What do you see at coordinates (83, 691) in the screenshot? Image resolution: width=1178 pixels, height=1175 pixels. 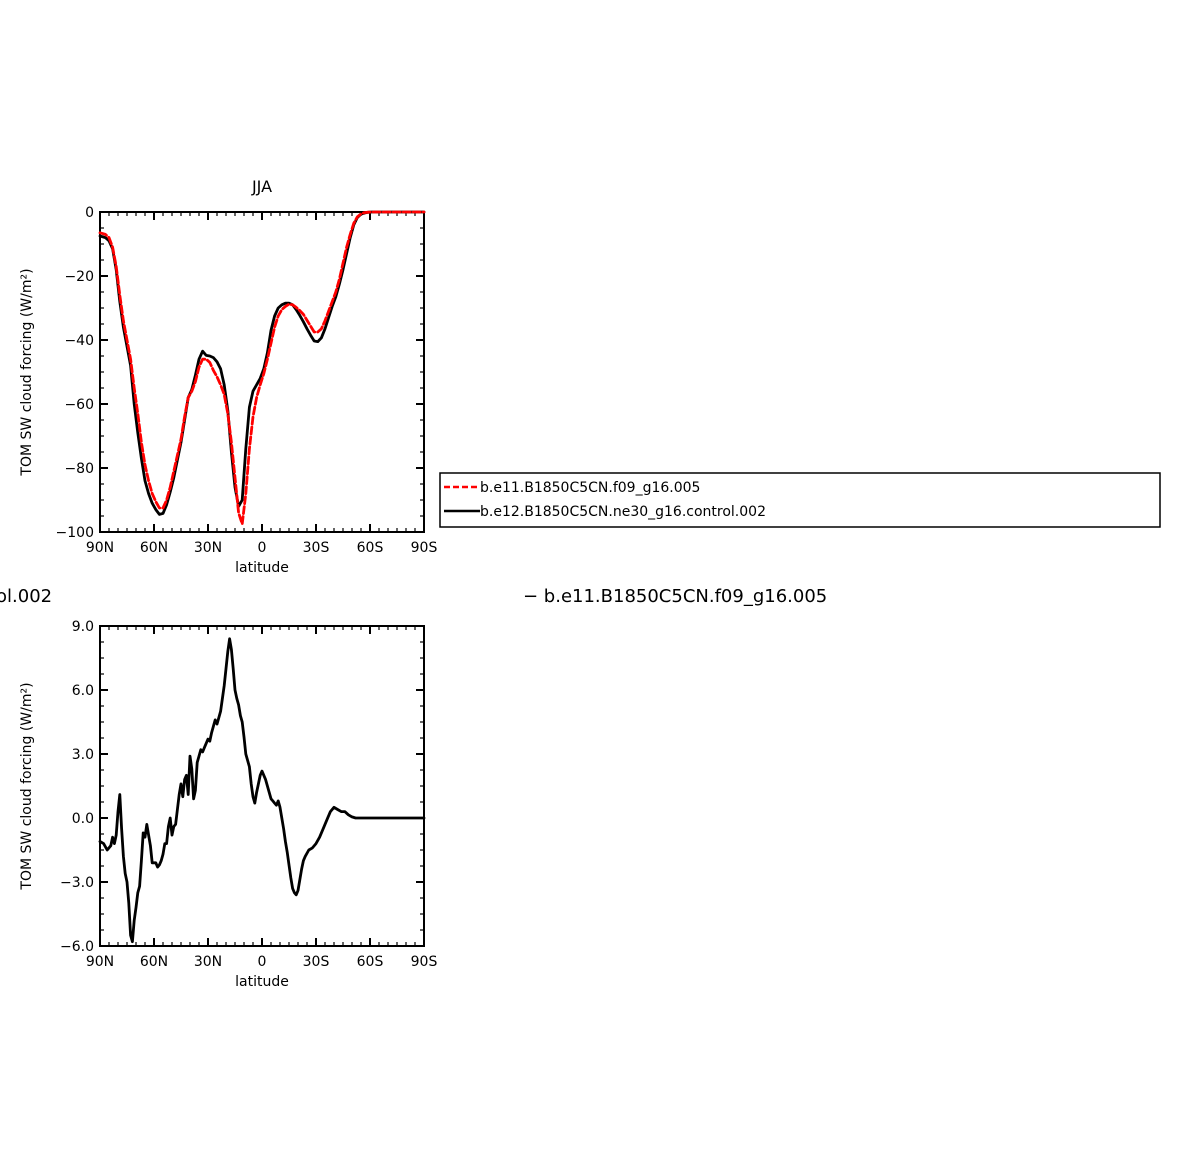 I see `bottom-y-tick-label: 6.0` at bounding box center [83, 691].